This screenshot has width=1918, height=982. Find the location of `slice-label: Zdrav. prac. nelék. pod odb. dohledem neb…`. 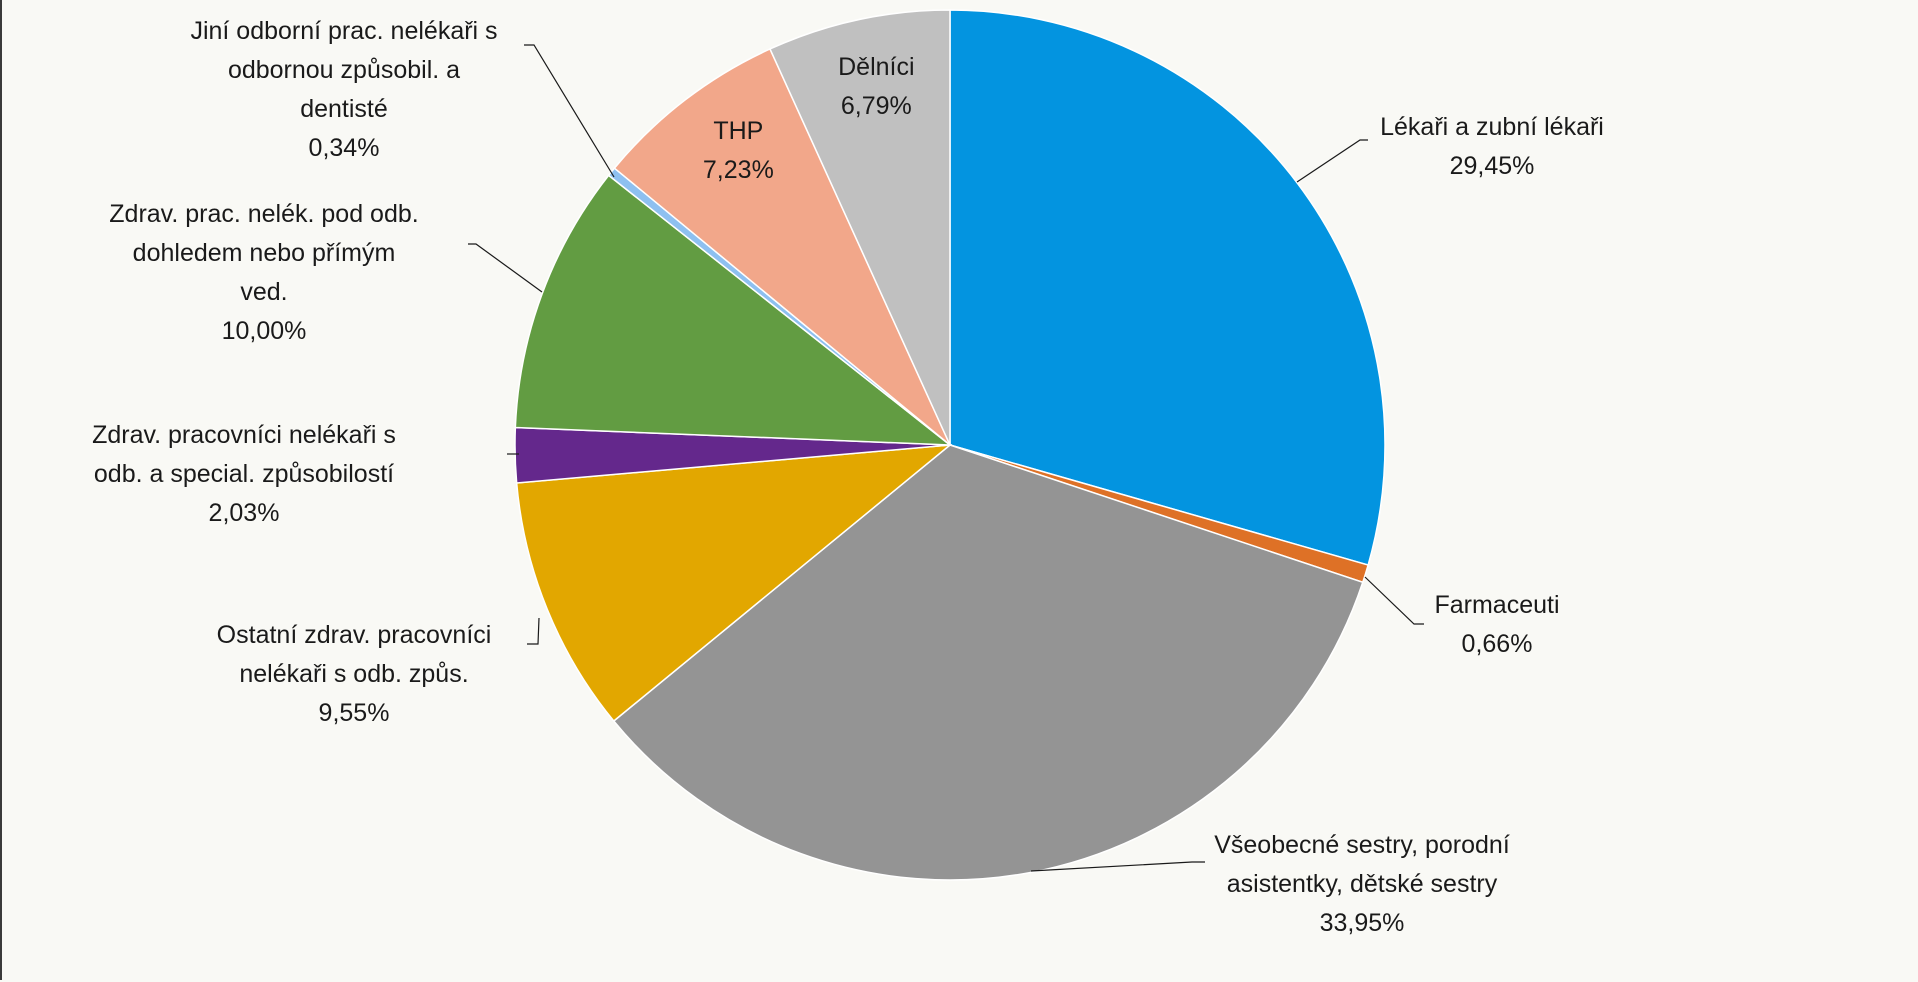

slice-label: Zdrav. prac. nelék. pod odb. dohledem neb… is located at coordinates (263, 272).